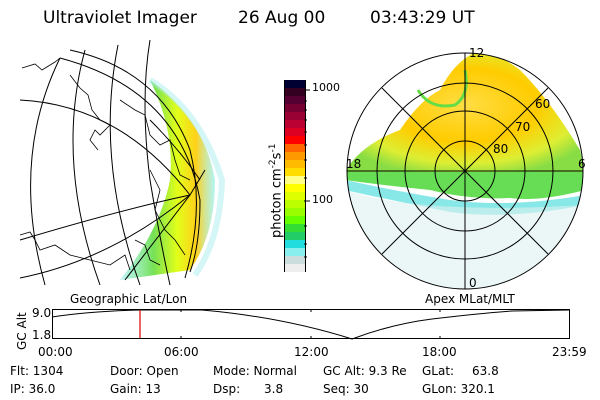 This screenshot has height=400, width=600. What do you see at coordinates (22, 331) in the screenshot?
I see `altitude-ylabel: GC Alt` at bounding box center [22, 331].